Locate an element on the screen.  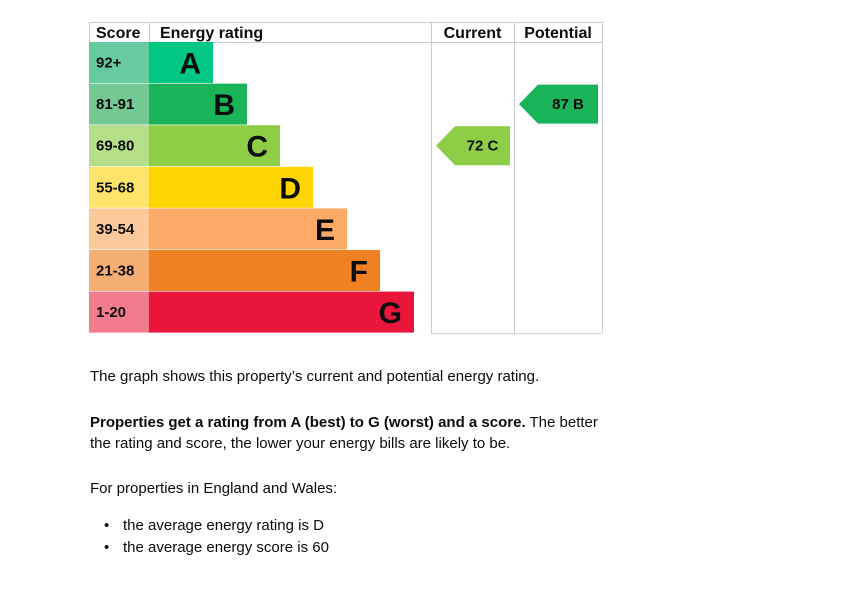
score-range-label: 81-91 is located at coordinates (115, 104).